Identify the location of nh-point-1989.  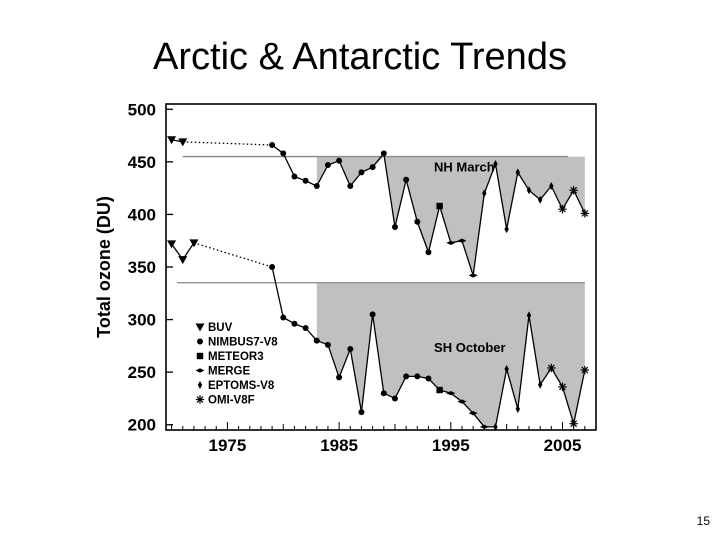
(383, 153).